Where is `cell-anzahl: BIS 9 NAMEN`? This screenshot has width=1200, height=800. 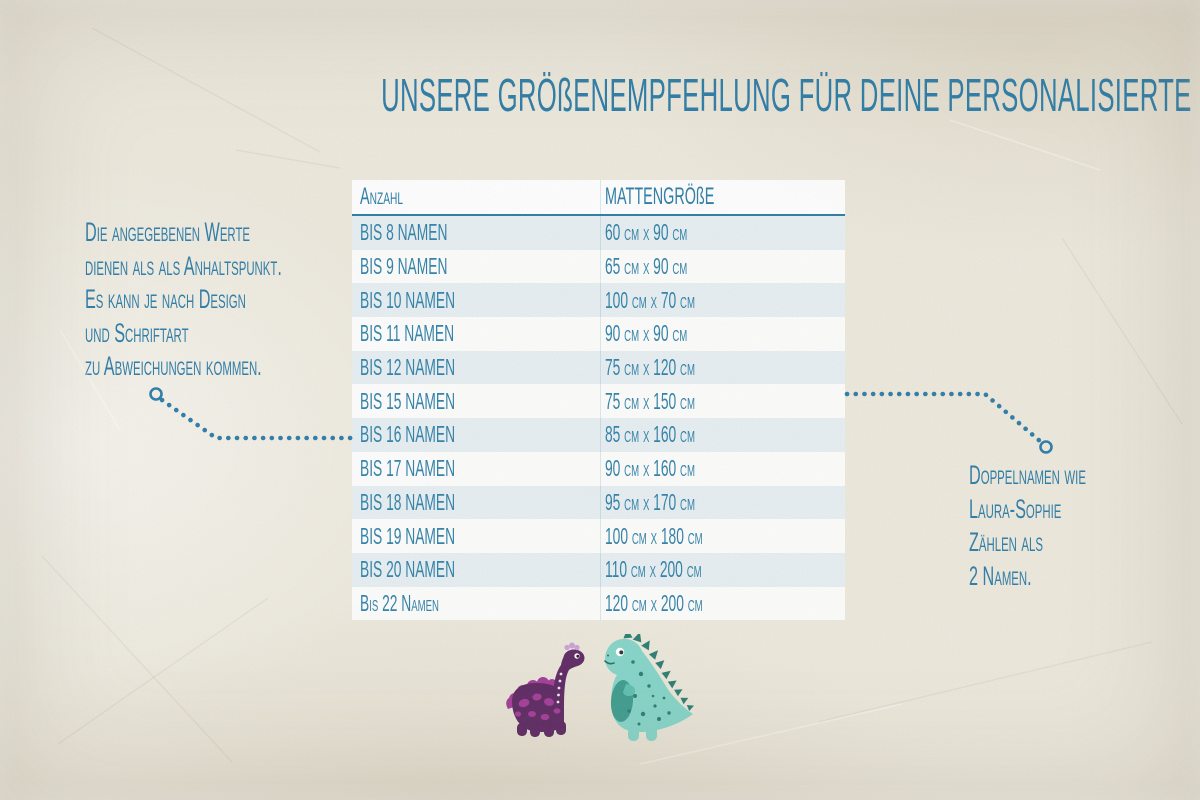 cell-anzahl: BIS 9 NAMEN is located at coordinates (476, 266).